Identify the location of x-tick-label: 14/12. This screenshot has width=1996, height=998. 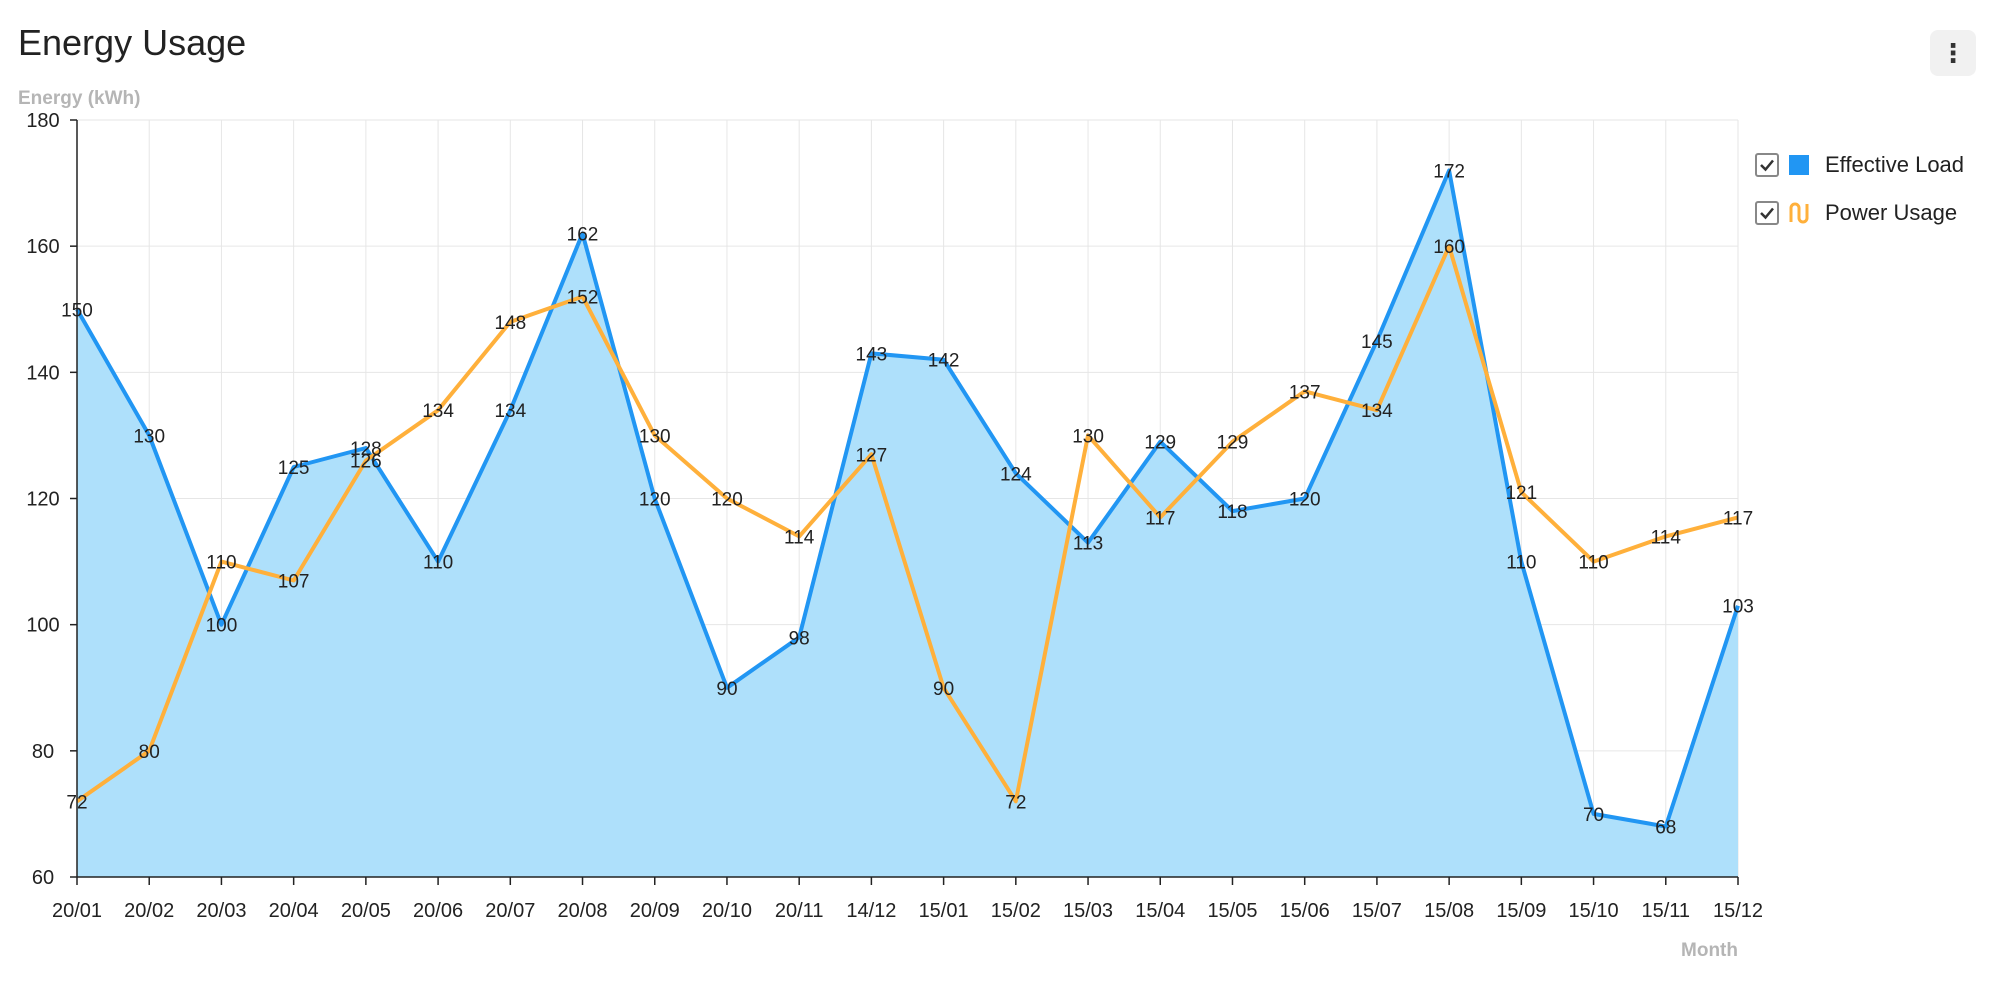
(871, 911).